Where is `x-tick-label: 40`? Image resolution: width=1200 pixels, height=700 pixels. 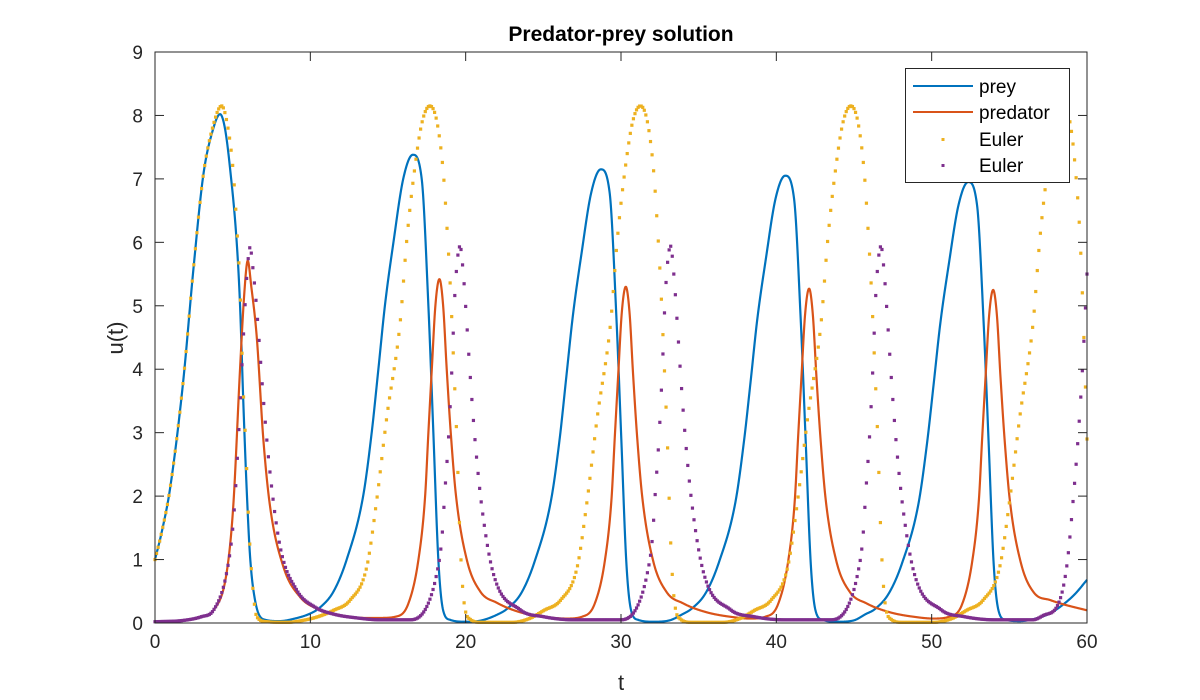
x-tick-label: 40 is located at coordinates (776, 642).